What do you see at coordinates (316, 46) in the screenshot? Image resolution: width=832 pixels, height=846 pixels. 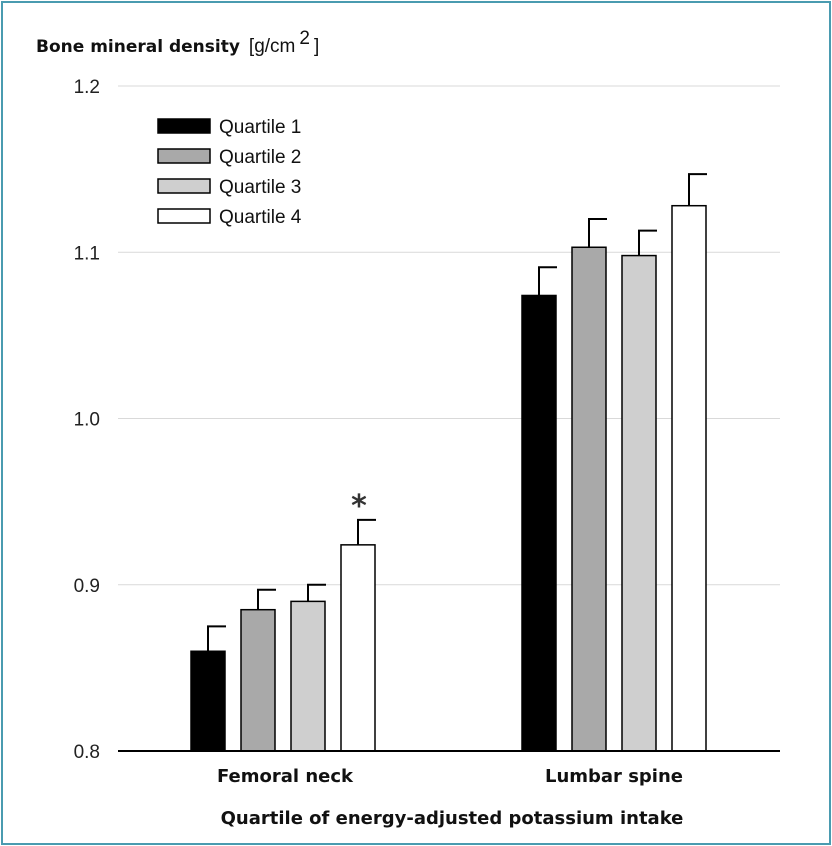 I see `y-axis-unit-close: ]` at bounding box center [316, 46].